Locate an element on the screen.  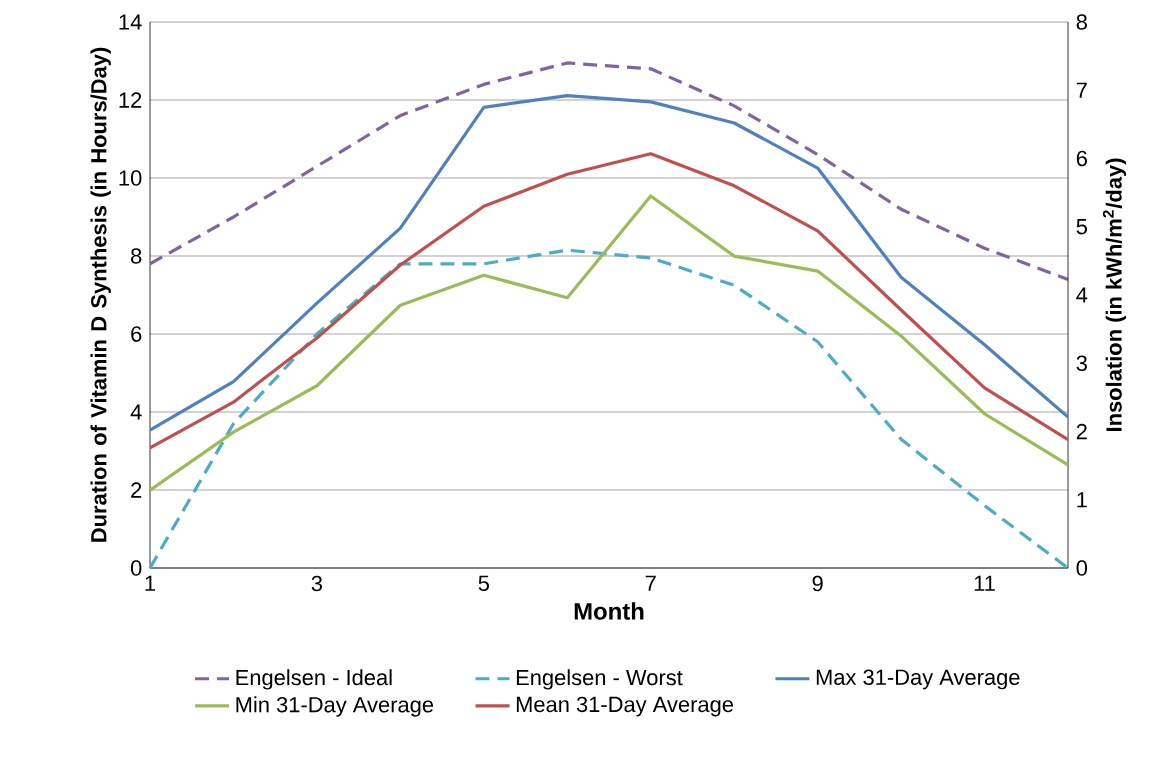
y-tick-label: 4 is located at coordinates (136, 412).